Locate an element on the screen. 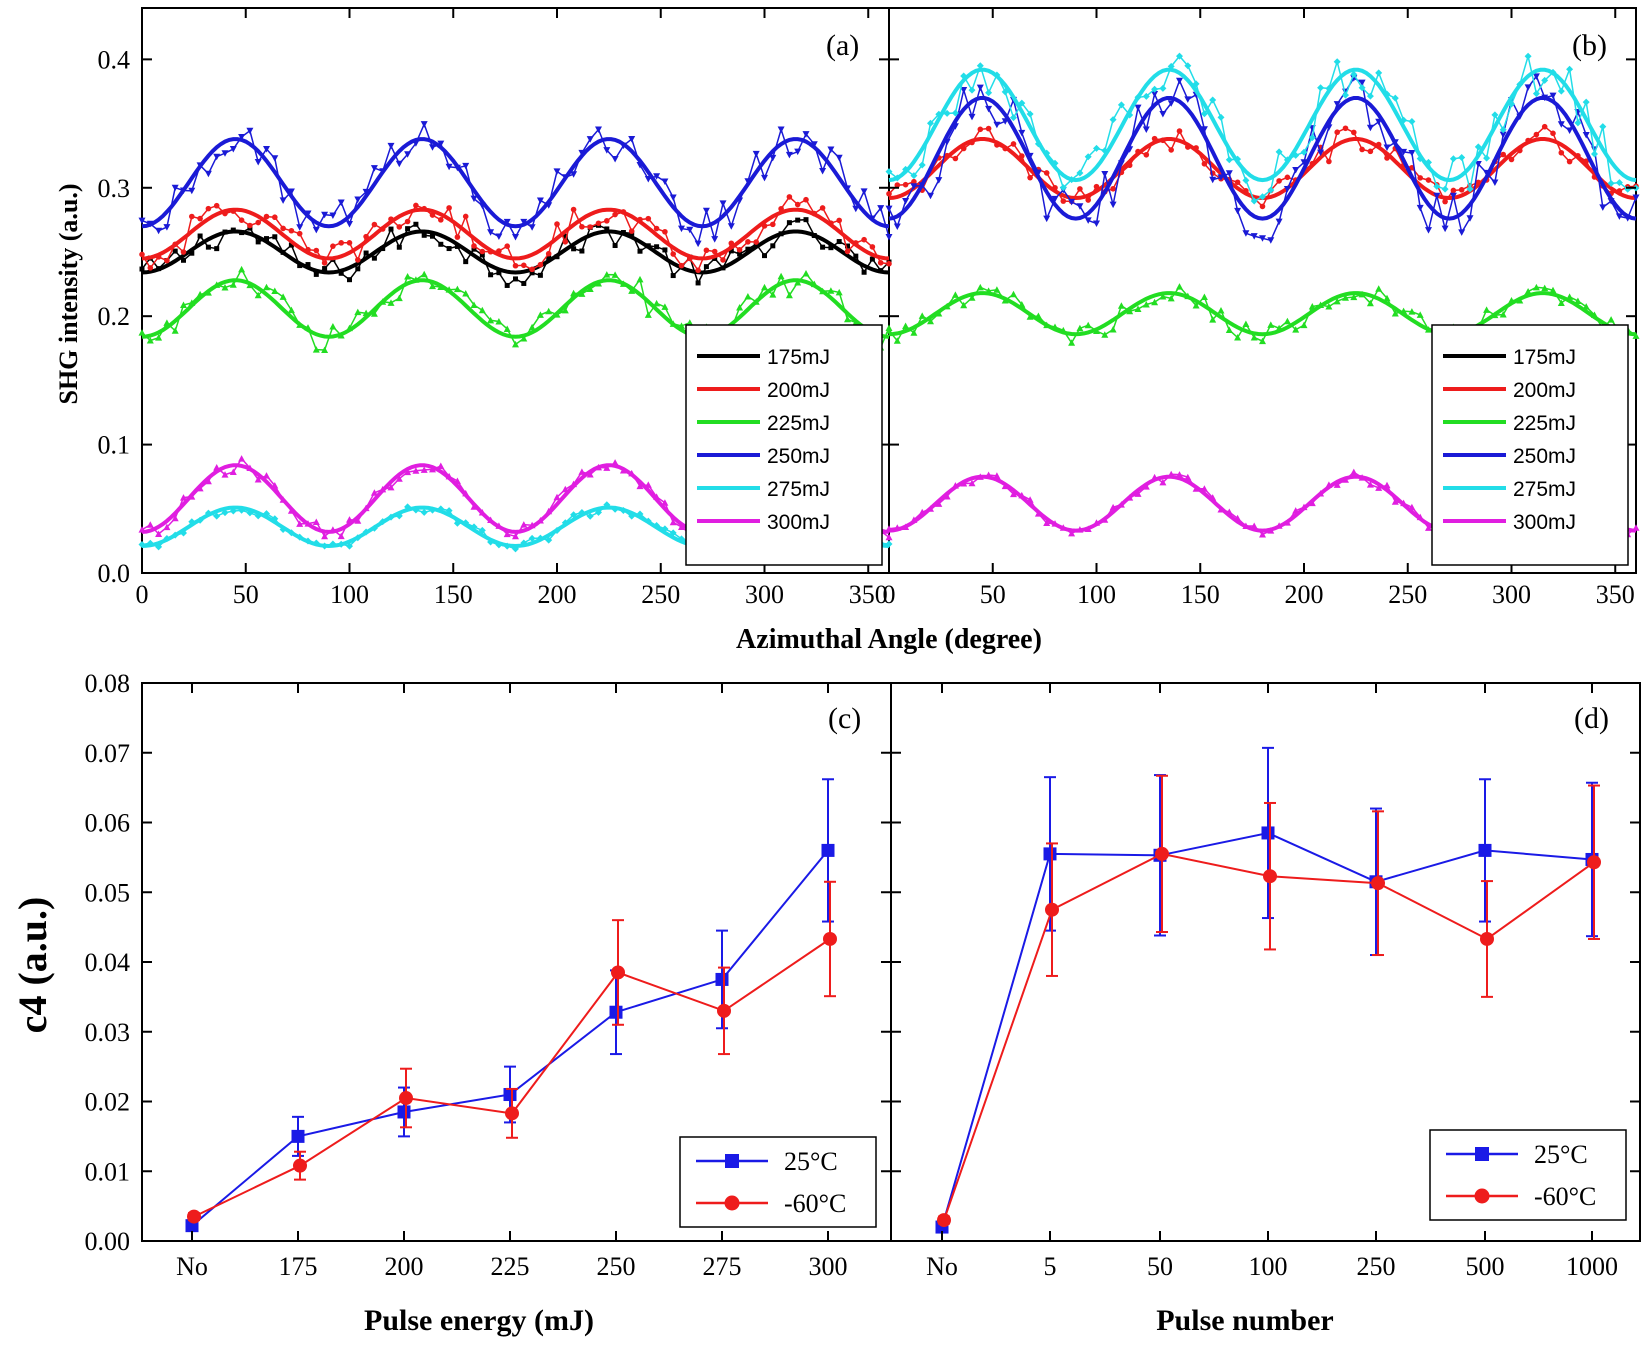 Image resolution: width=1650 pixels, height=1345 pixels. y-tick-label: 0.04 is located at coordinates (108, 962).